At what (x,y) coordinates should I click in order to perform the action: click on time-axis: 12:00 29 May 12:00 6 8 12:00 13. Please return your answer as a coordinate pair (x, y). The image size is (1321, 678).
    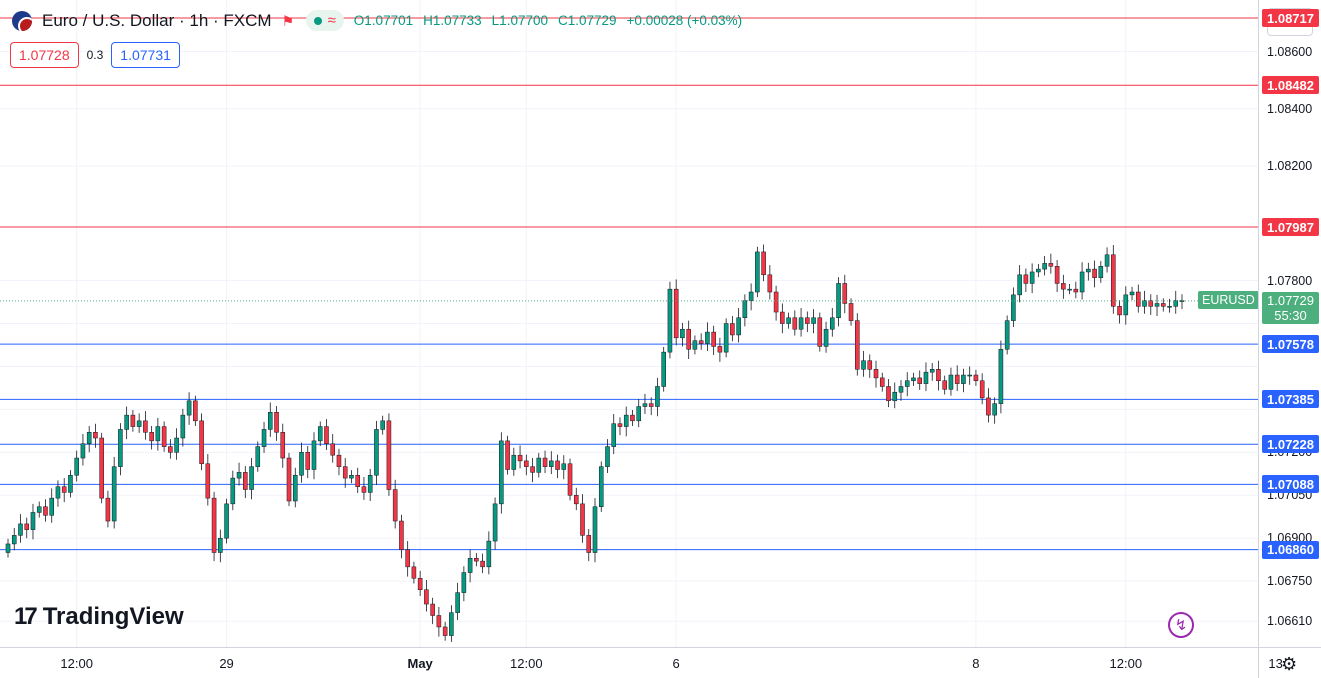
    Looking at the image, I should click on (641, 662).